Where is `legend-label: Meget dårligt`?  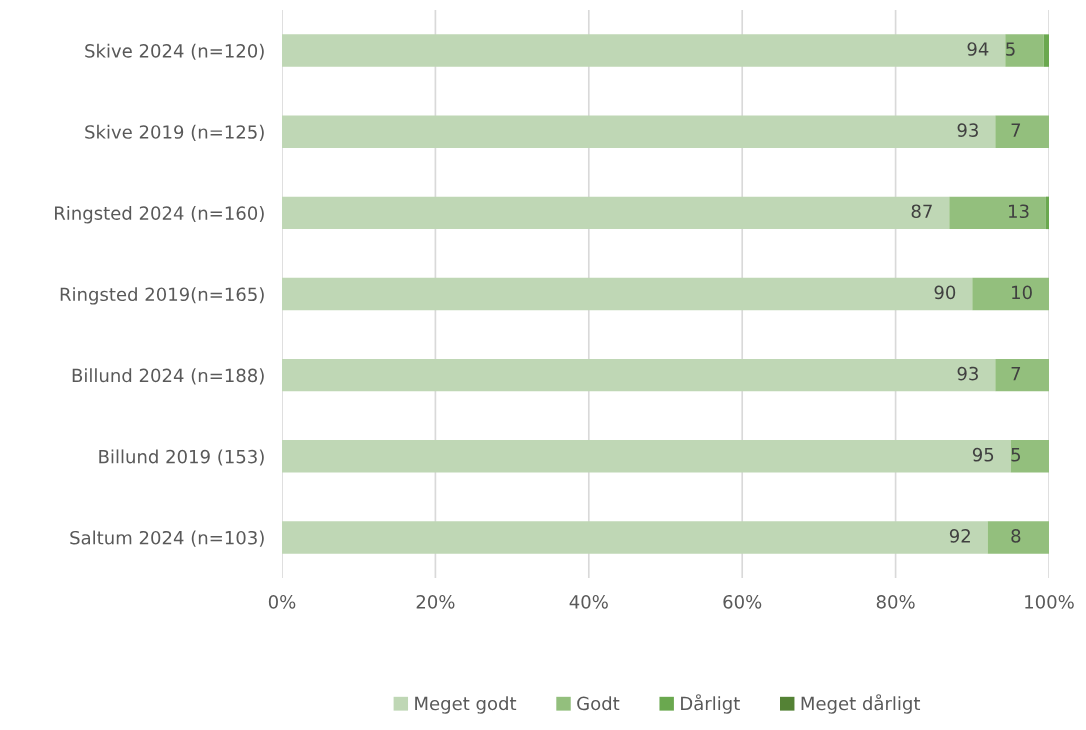 legend-label: Meget dårligt is located at coordinates (861, 704).